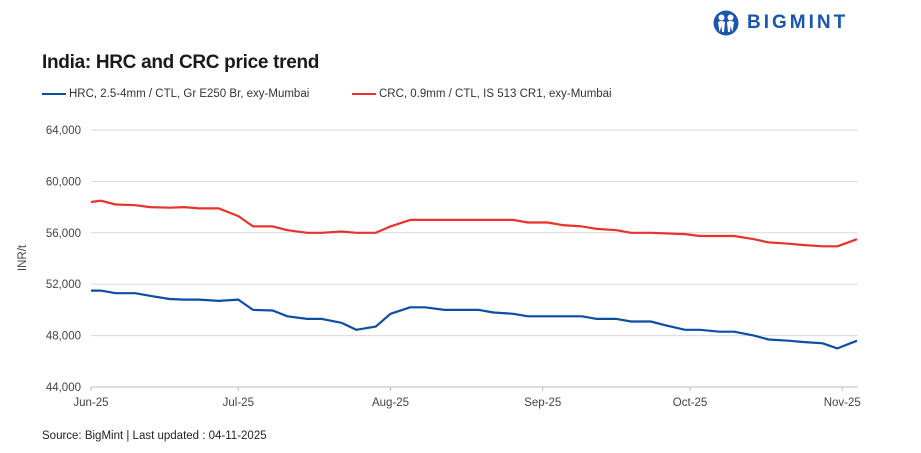 The image size is (921, 453). Describe the element at coordinates (63, 337) in the screenshot. I see `y-tick-label: 48,000` at that location.